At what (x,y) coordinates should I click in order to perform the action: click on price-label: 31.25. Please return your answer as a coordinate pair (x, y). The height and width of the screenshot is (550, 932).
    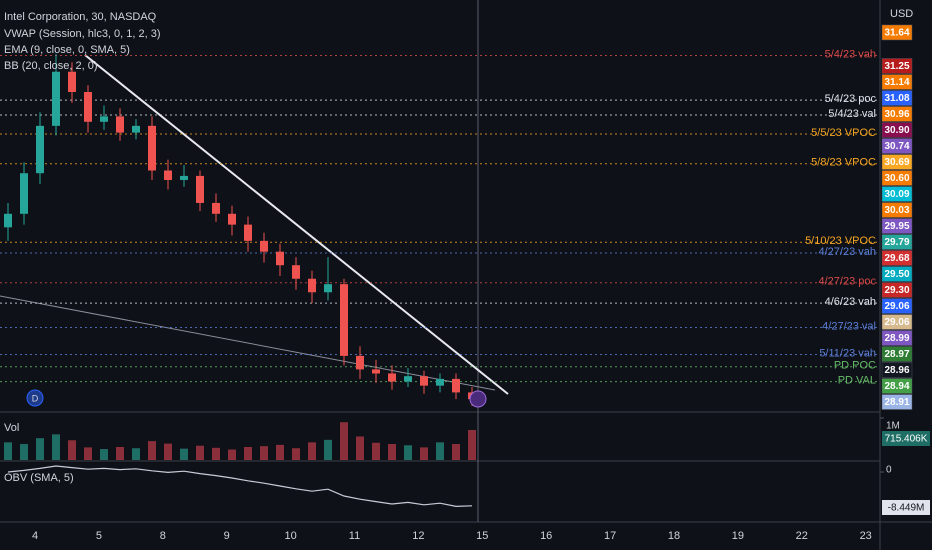
    Looking at the image, I should click on (896, 66).